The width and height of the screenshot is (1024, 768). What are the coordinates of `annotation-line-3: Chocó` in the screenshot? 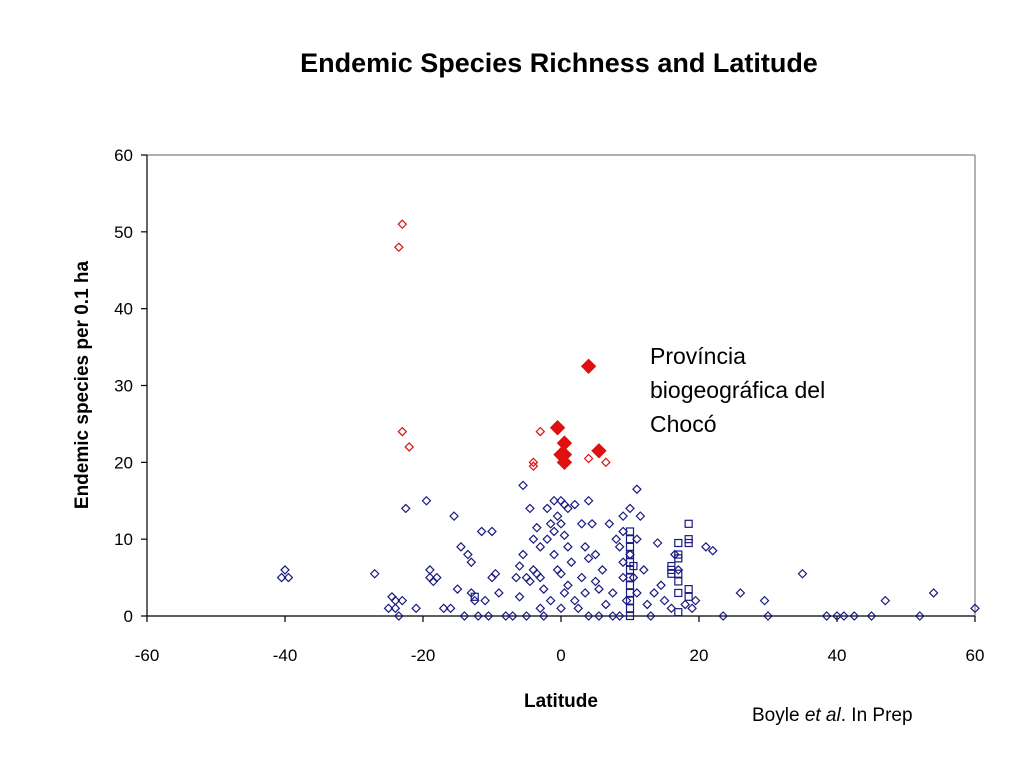 It's located at (683, 424).